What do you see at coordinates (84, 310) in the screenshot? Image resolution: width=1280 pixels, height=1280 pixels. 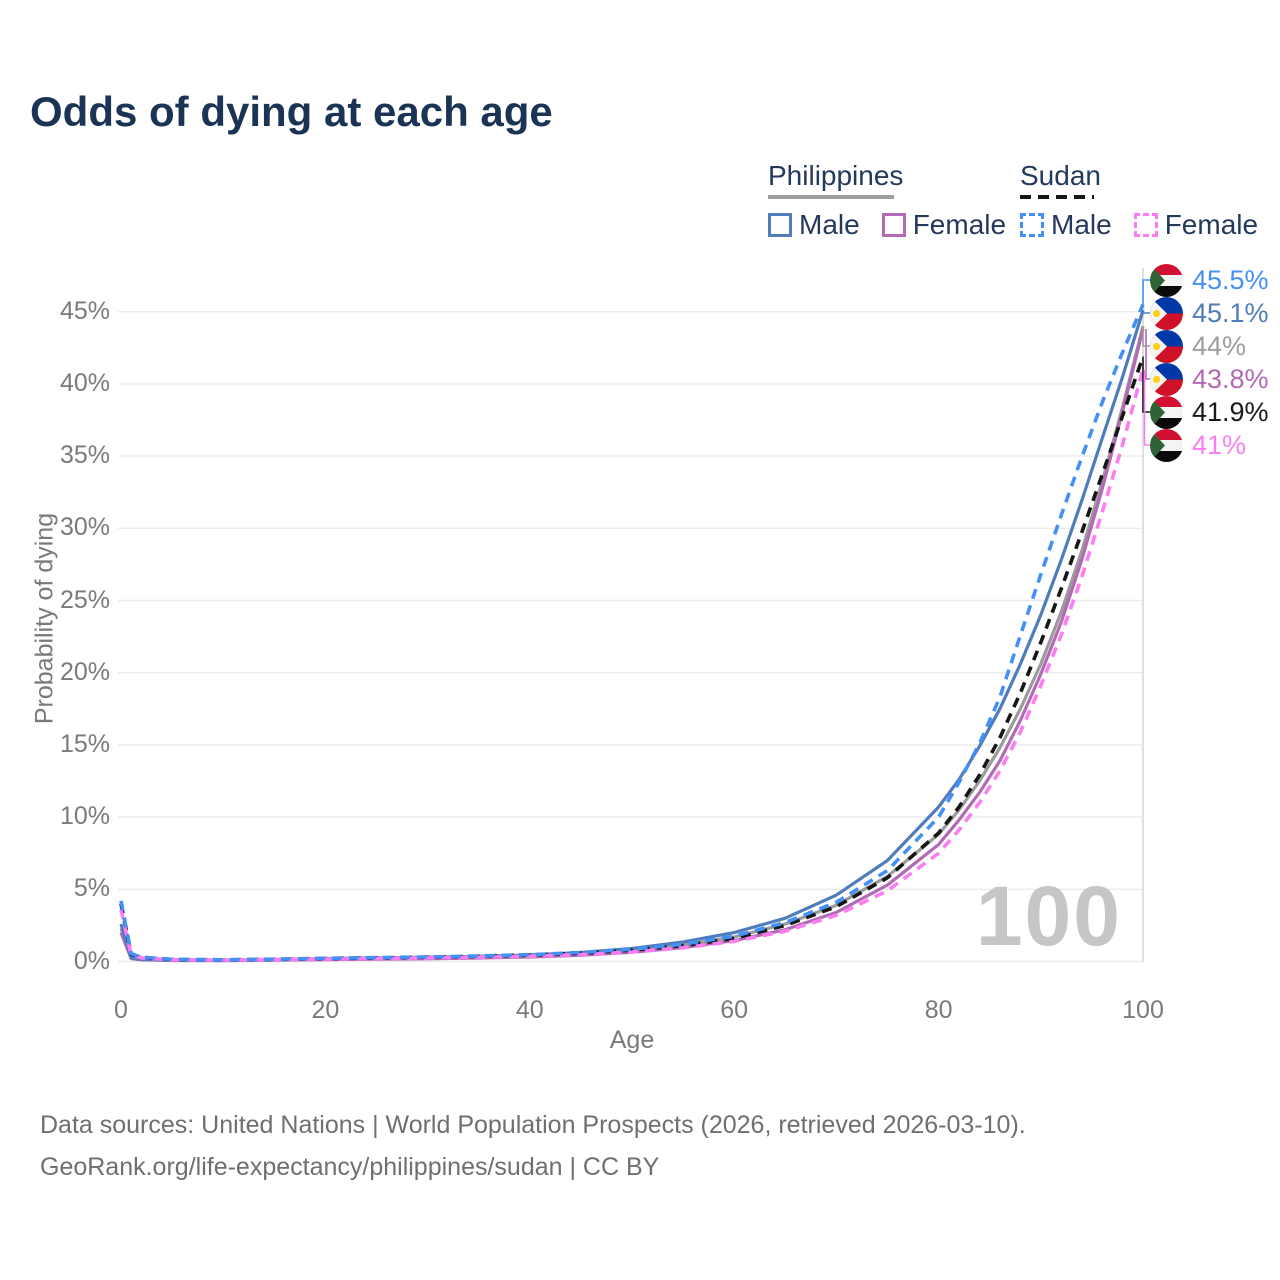 I see `y-tick-45%: 45%` at bounding box center [84, 310].